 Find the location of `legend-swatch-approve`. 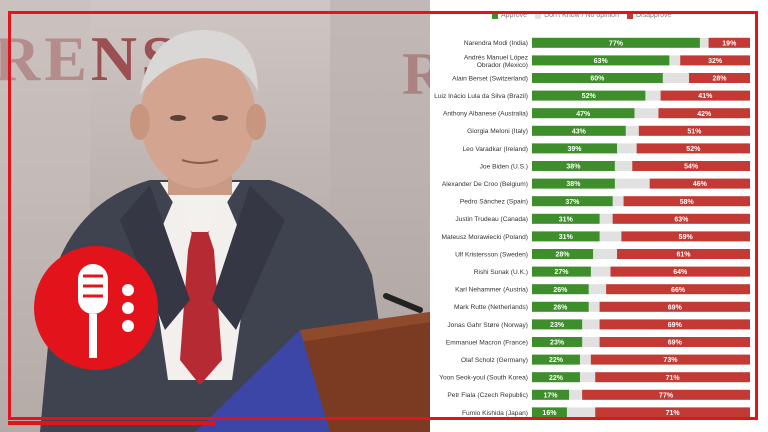

legend-swatch-approve is located at coordinates (495, 15).